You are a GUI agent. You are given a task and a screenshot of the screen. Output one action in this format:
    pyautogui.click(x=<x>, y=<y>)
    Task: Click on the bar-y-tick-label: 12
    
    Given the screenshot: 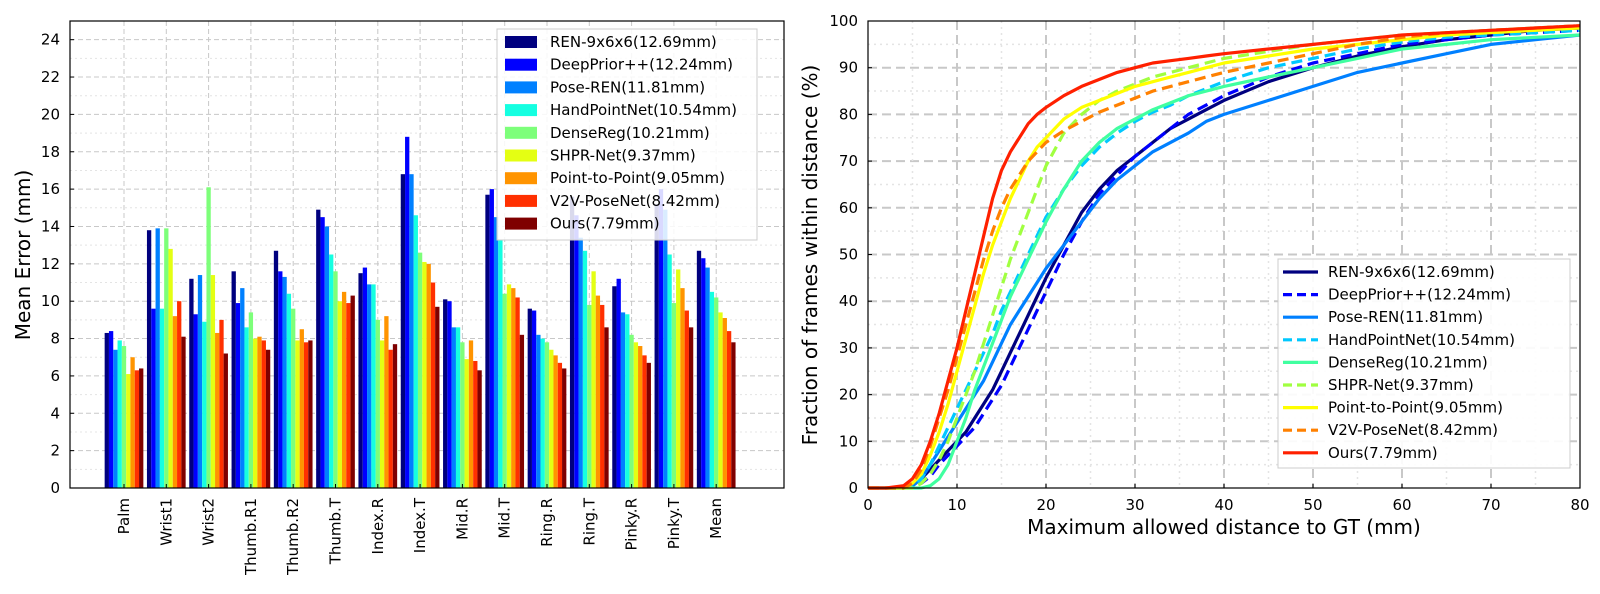 What is the action you would take?
    pyautogui.click(x=50, y=264)
    